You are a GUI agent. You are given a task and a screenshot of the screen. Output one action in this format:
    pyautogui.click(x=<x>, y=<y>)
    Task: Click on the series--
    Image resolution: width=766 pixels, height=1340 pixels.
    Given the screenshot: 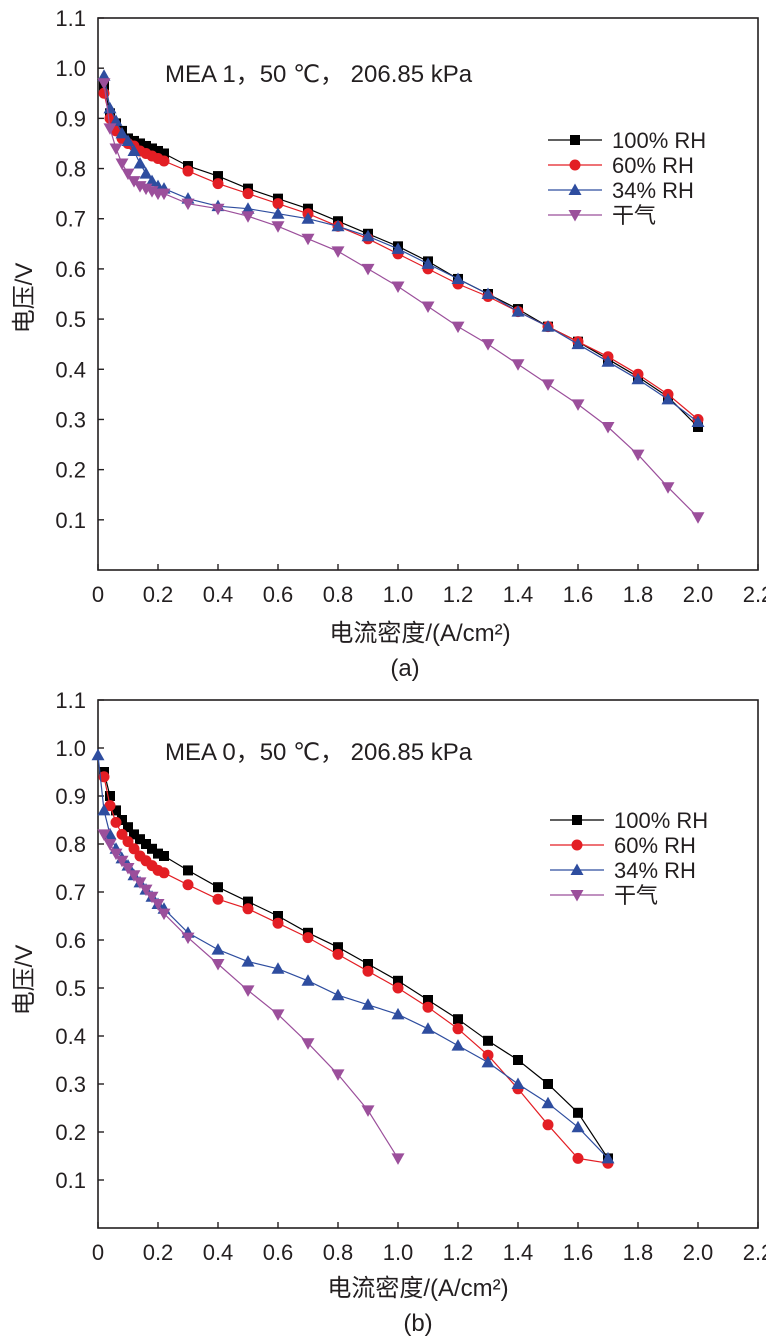 What is the action you would take?
    pyautogui.click(x=251, y=997)
    